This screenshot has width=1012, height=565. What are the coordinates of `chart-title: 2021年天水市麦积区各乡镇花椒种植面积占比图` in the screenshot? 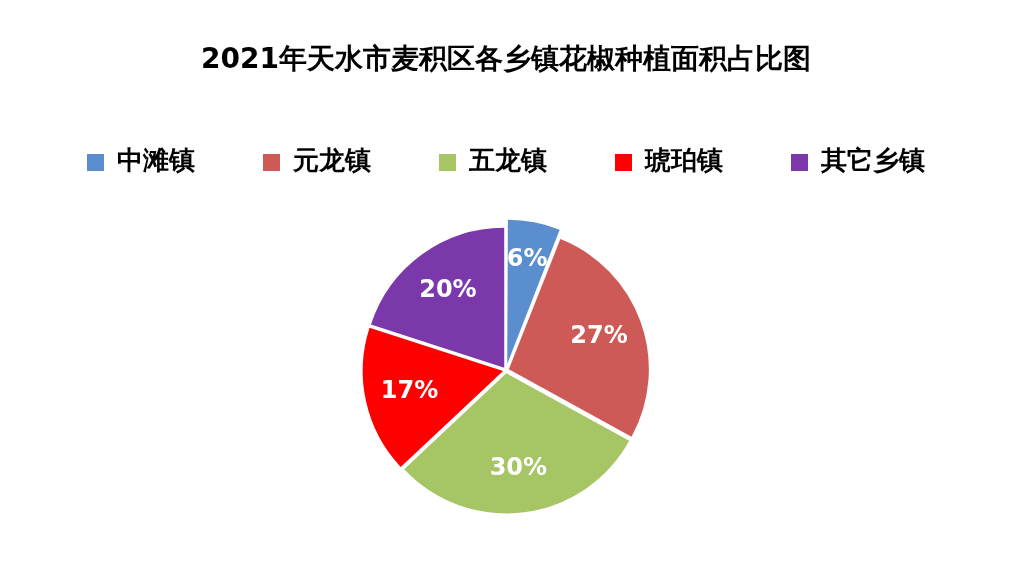 It's located at (506, 59).